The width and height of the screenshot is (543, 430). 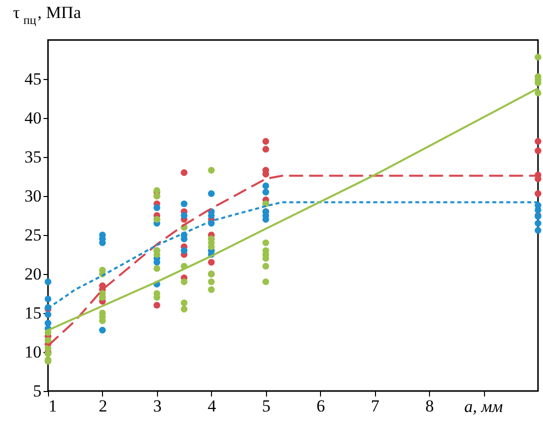 What do you see at coordinates (52, 406) in the screenshot?
I see `x-tick-label: 1` at bounding box center [52, 406].